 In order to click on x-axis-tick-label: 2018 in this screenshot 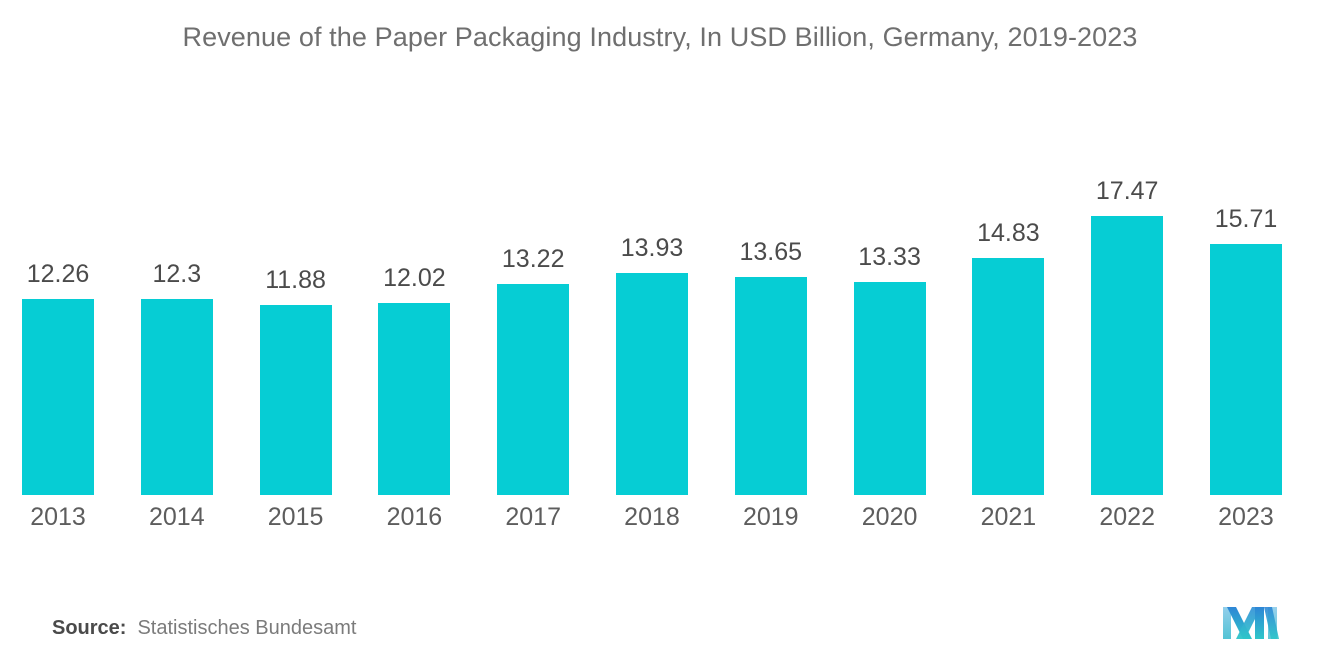, I will do `click(652, 517)`.